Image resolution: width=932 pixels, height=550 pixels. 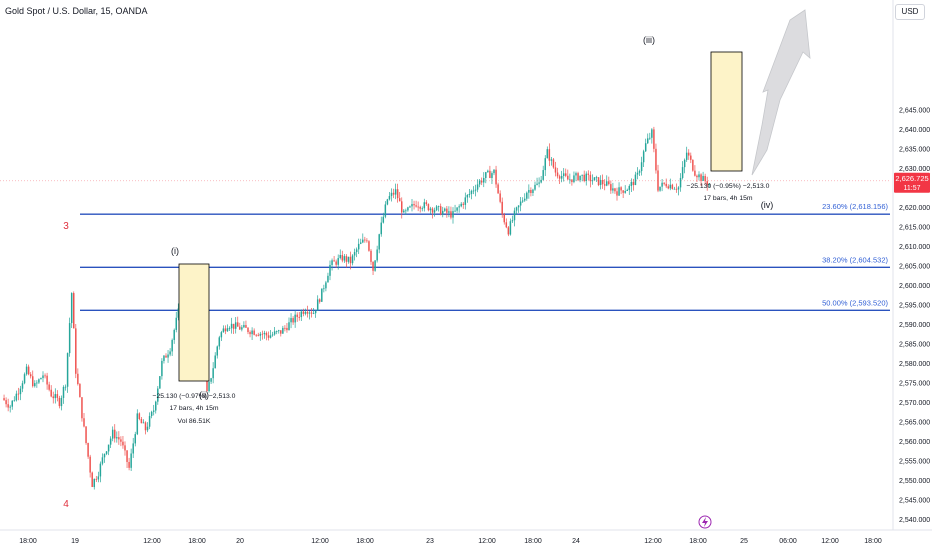 What do you see at coordinates (728, 186) in the screenshot?
I see `measure-label-change: −25.130 (−0.95%) −2,513.0` at bounding box center [728, 186].